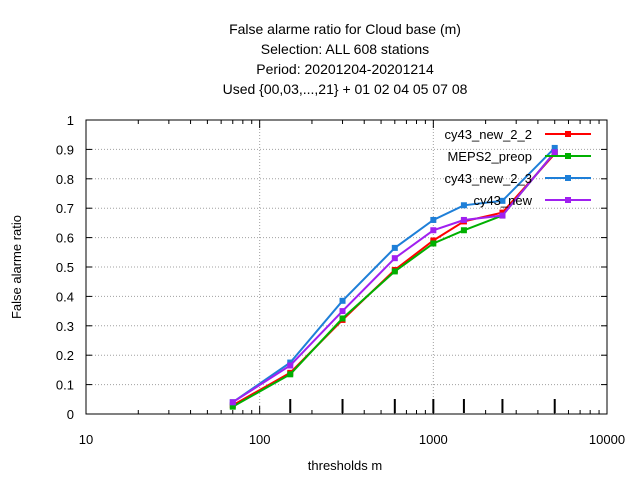 This screenshot has width=640, height=480. Describe the element at coordinates (488, 178) in the screenshot. I see `legend-label: cy43_new_2_3` at that location.